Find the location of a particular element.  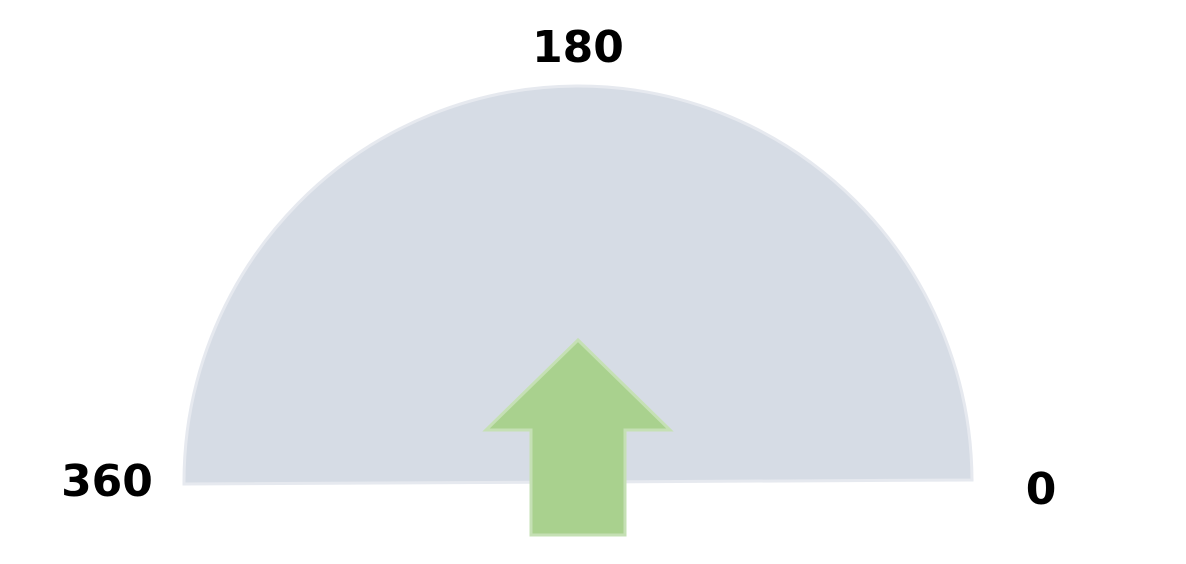

left-scale-label: 360 is located at coordinates (107, 481).